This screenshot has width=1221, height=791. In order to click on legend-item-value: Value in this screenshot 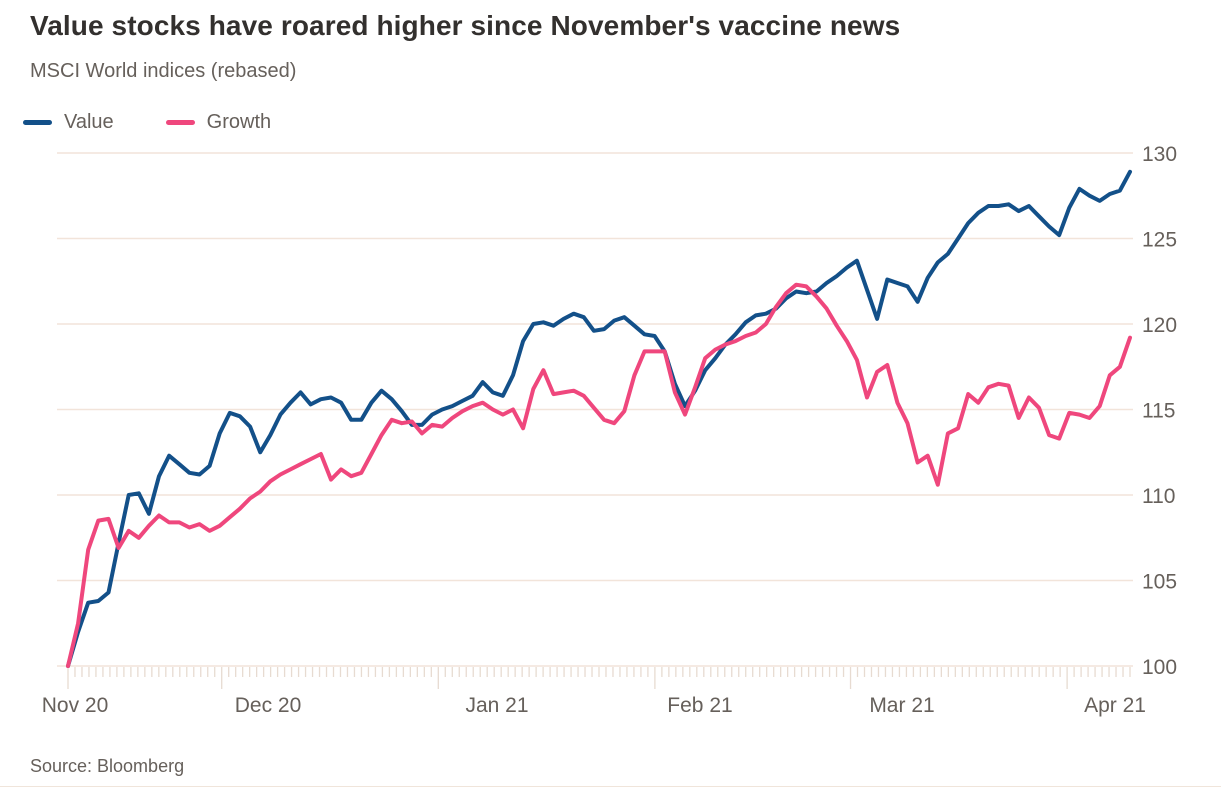, I will do `click(68, 122)`.